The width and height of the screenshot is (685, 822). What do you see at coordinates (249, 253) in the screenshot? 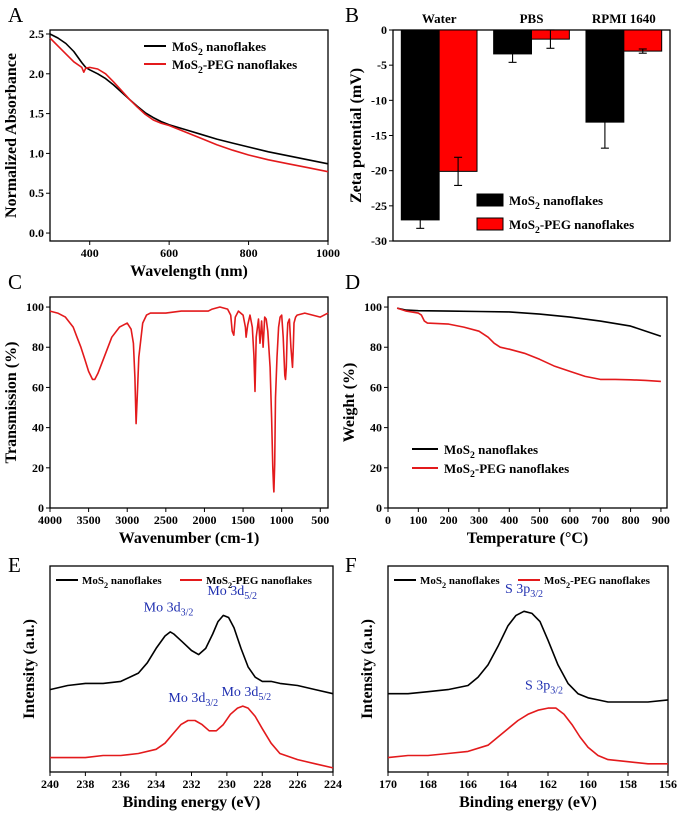
I see `x-tick-label: 800` at bounding box center [249, 253].